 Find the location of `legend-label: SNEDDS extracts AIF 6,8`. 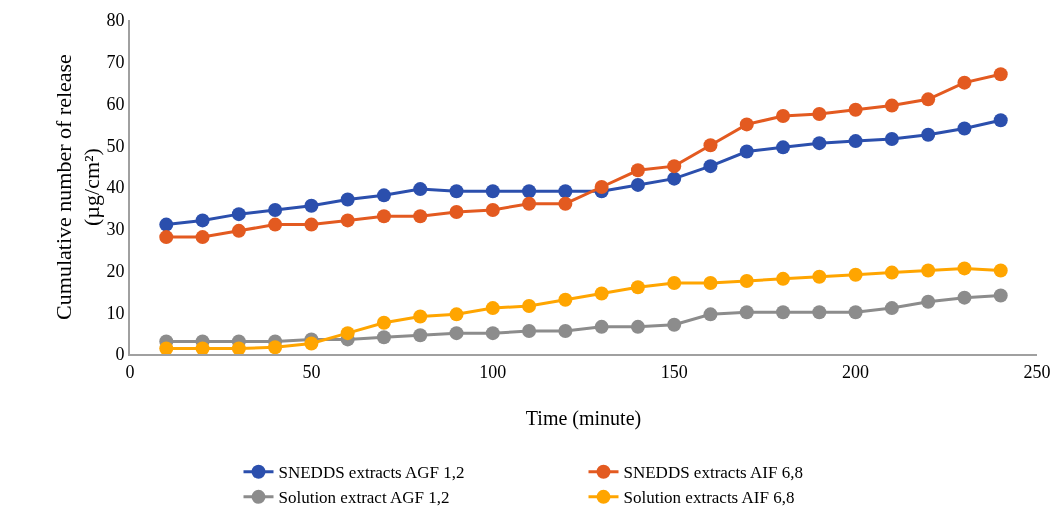

legend-label: SNEDDS extracts AIF 6,8 is located at coordinates (713, 473).